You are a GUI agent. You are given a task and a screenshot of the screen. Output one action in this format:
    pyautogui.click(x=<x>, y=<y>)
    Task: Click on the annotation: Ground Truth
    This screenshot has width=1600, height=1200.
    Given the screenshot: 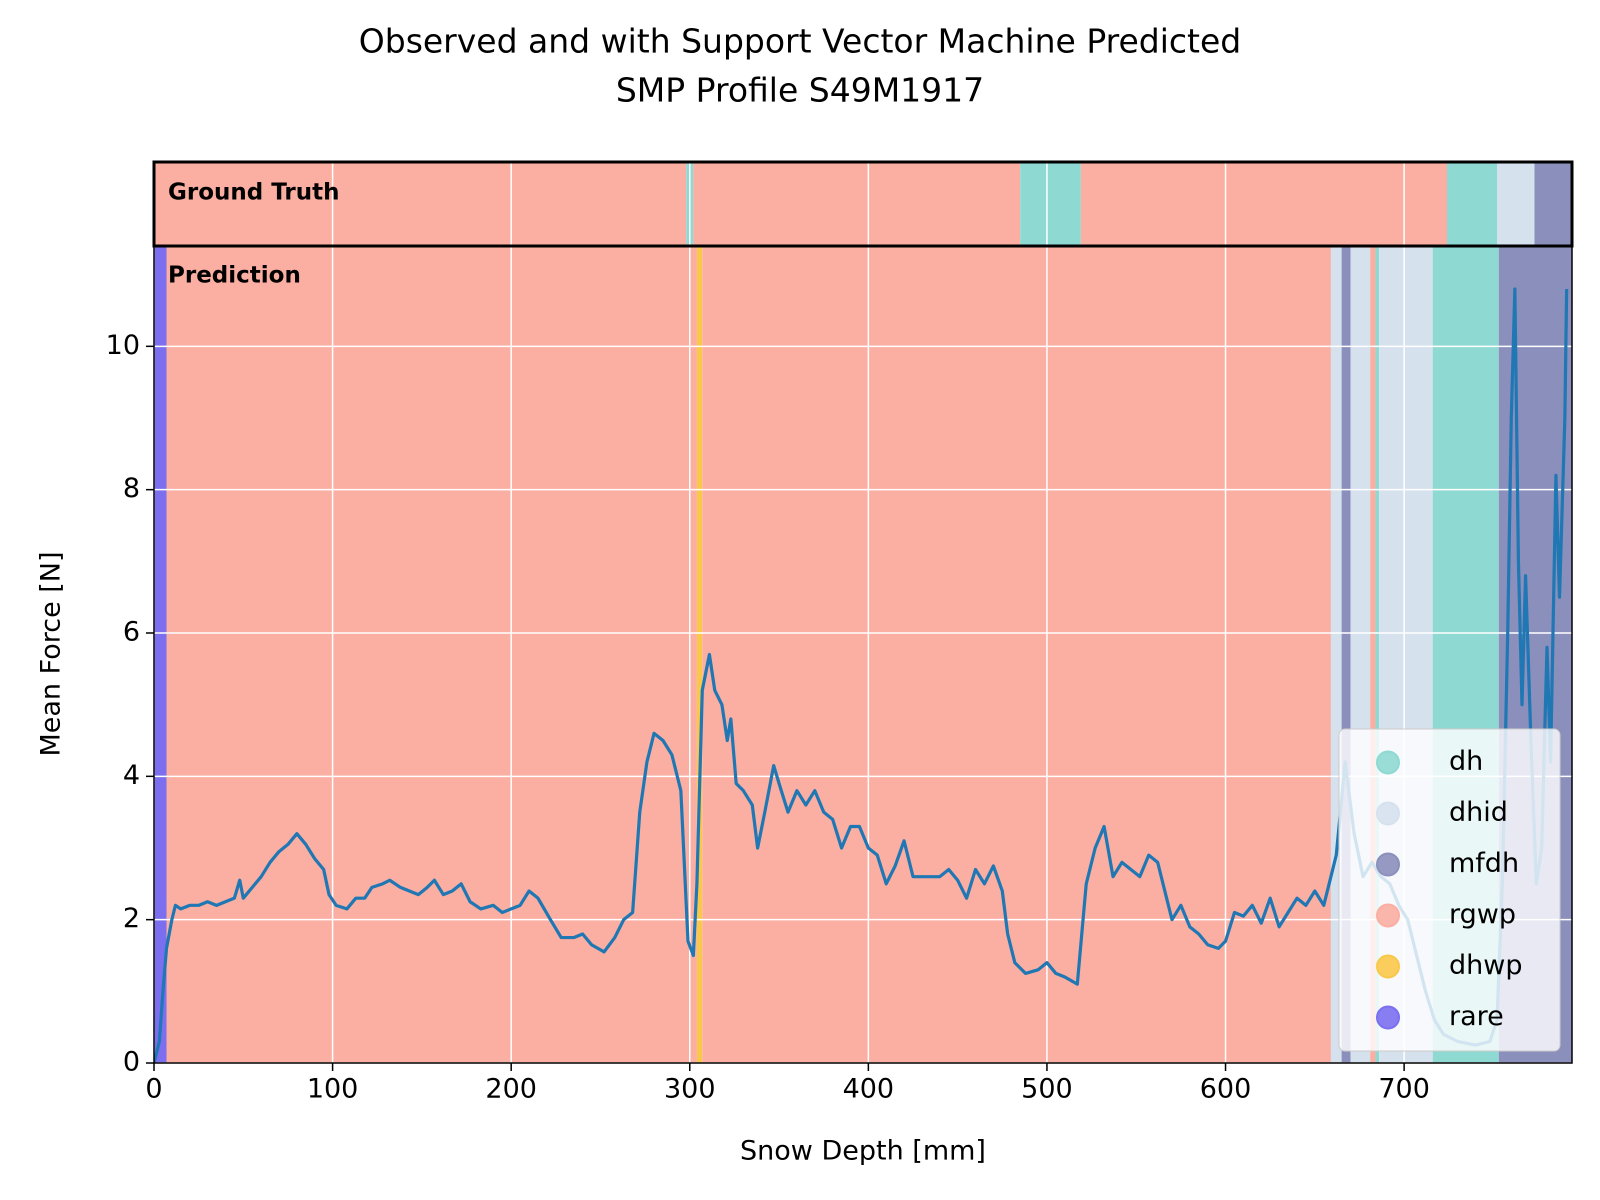 What is the action you would take?
    pyautogui.click(x=254, y=193)
    